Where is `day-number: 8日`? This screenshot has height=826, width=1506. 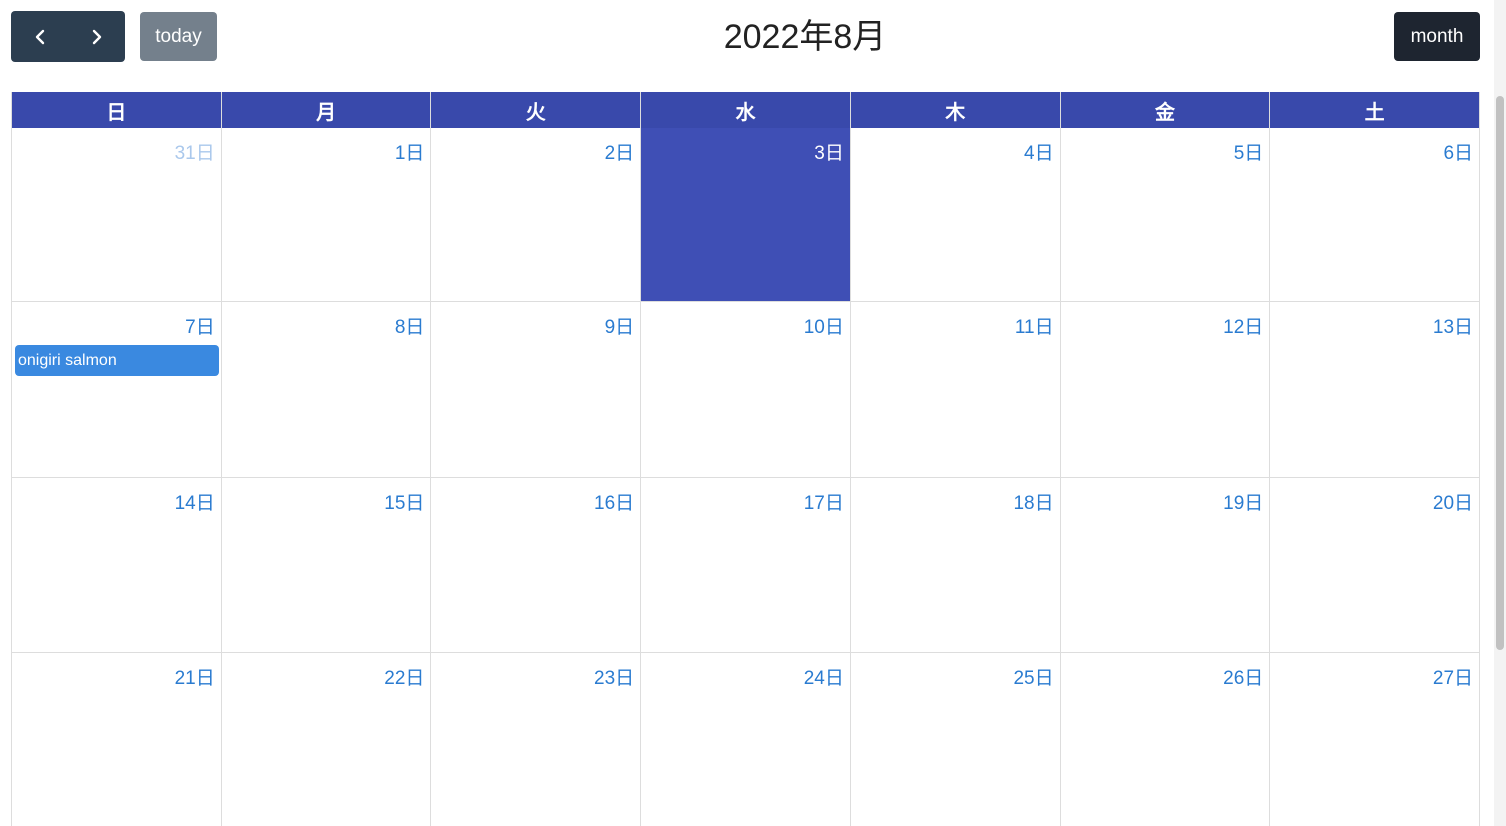 day-number: 8日 is located at coordinates (409, 327).